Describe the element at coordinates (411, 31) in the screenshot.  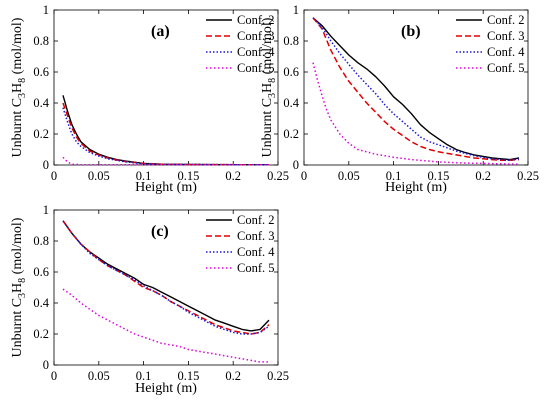
I see `panel-label: (b)` at that location.